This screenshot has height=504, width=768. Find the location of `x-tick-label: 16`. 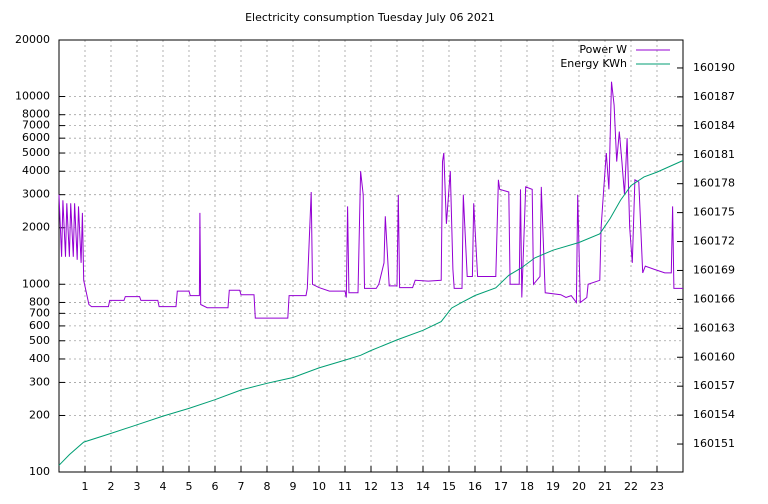

x-tick-label: 16 is located at coordinates (475, 486).